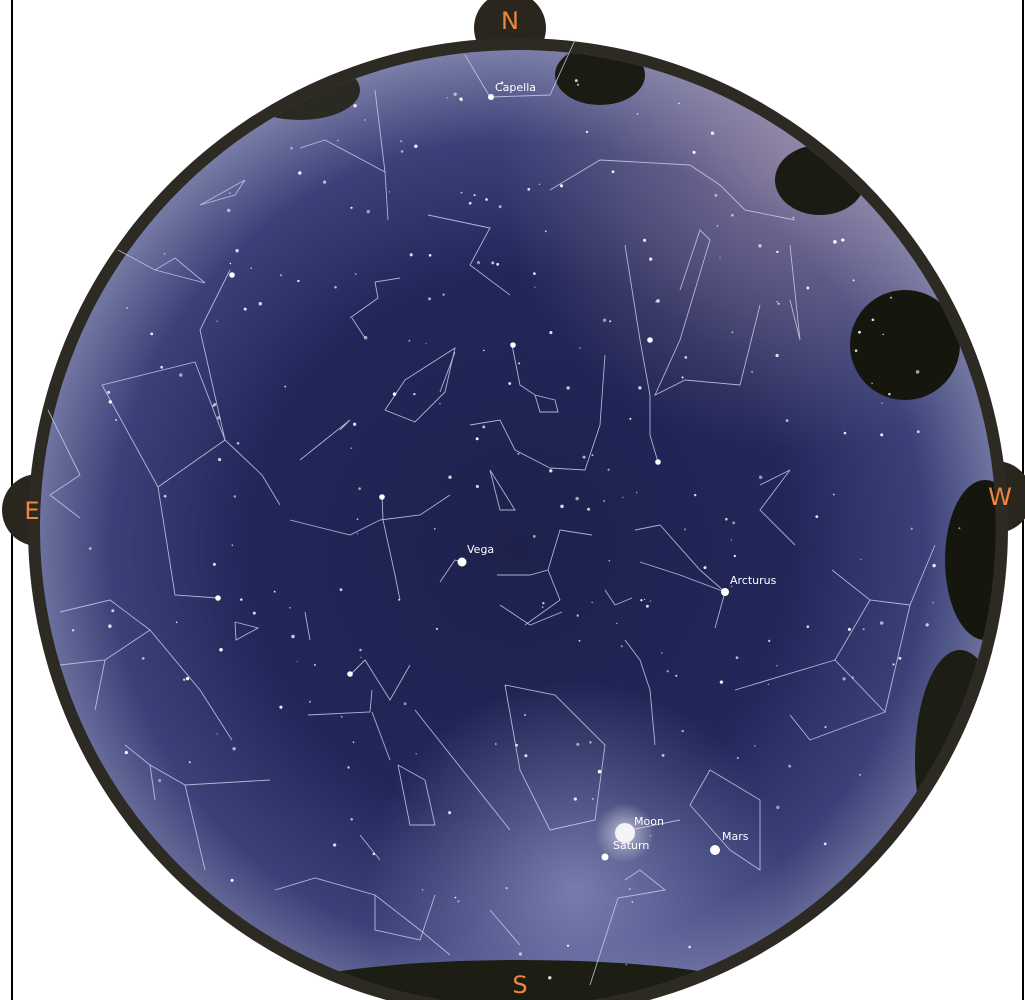  I want to click on object-label: Moon, so click(649, 821).